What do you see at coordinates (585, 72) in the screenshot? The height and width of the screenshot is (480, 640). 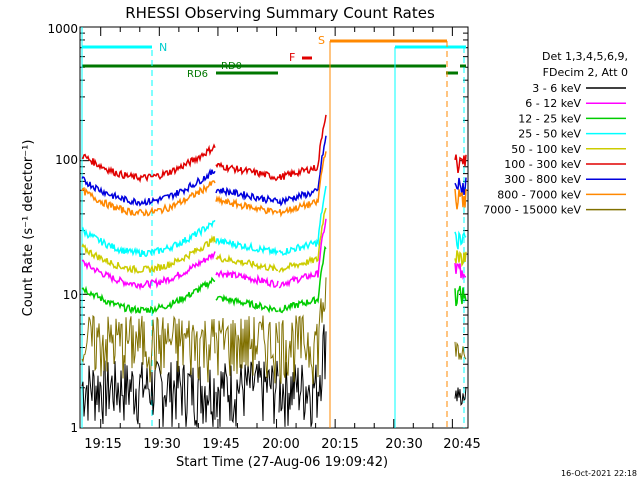 I see `legend-header-line-2: FDecim 2, Att 0` at bounding box center [585, 72].